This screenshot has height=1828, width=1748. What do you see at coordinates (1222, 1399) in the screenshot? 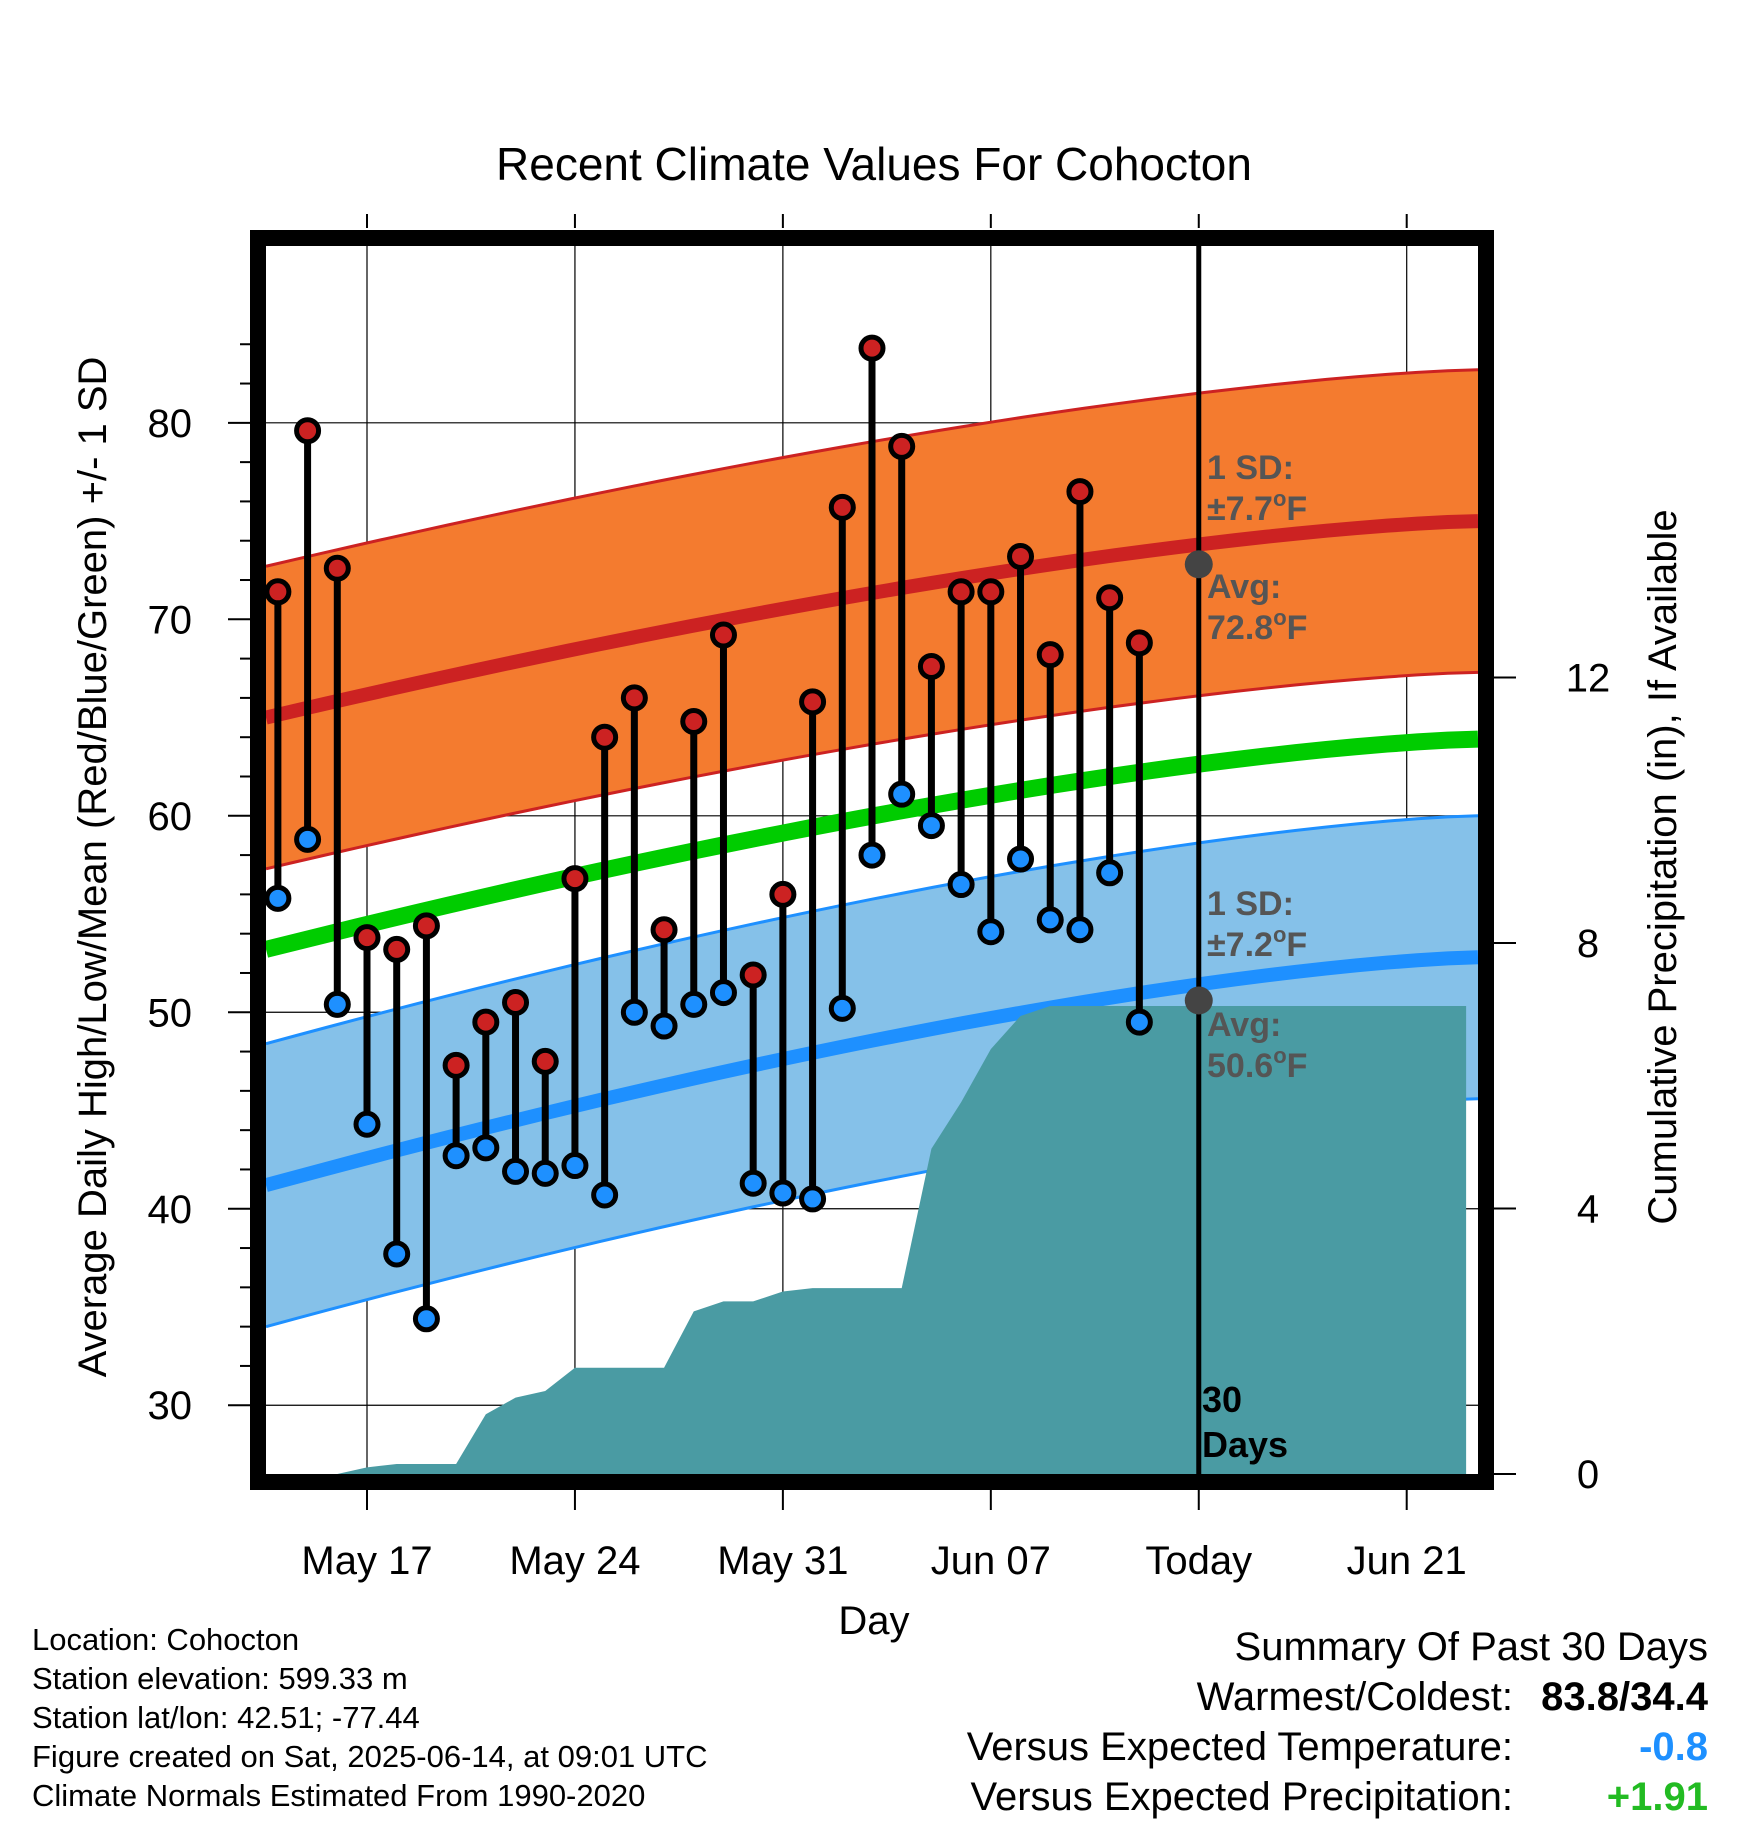
I see `period-number: 30` at bounding box center [1222, 1399].